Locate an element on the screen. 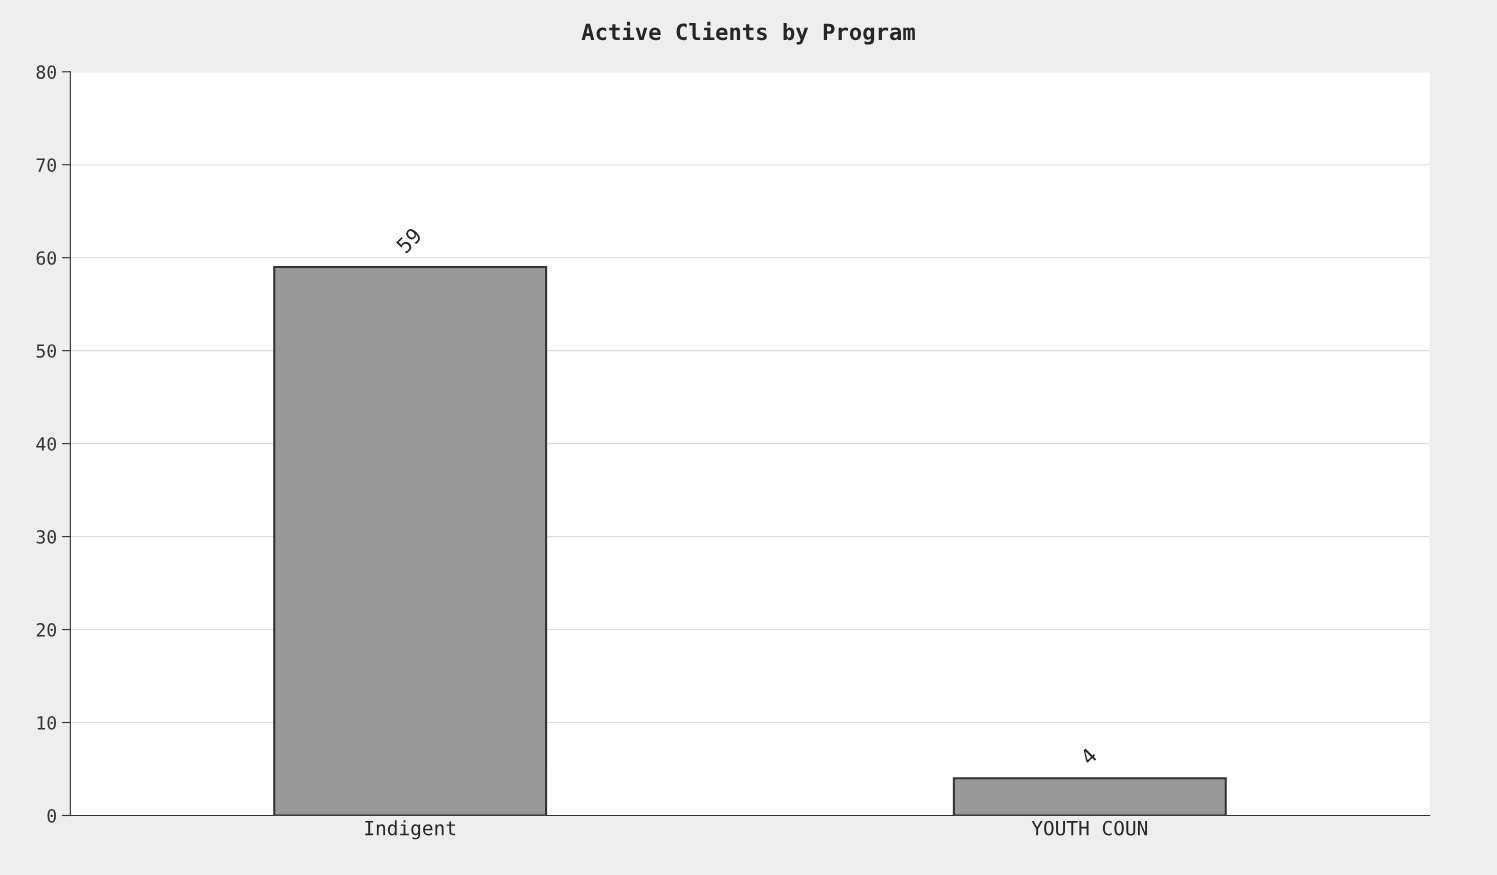  y-tick-label: 60 is located at coordinates (46, 258).